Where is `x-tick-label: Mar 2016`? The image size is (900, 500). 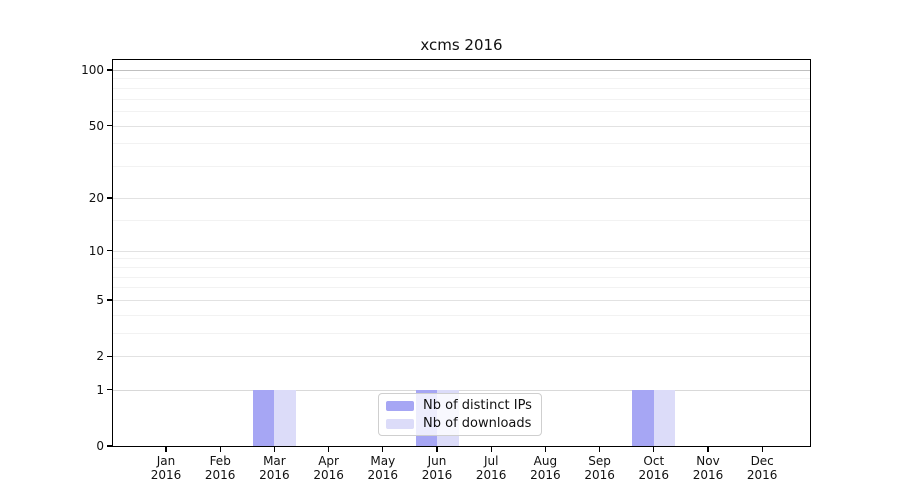
x-tick-label: Mar 2016 is located at coordinates (274, 468).